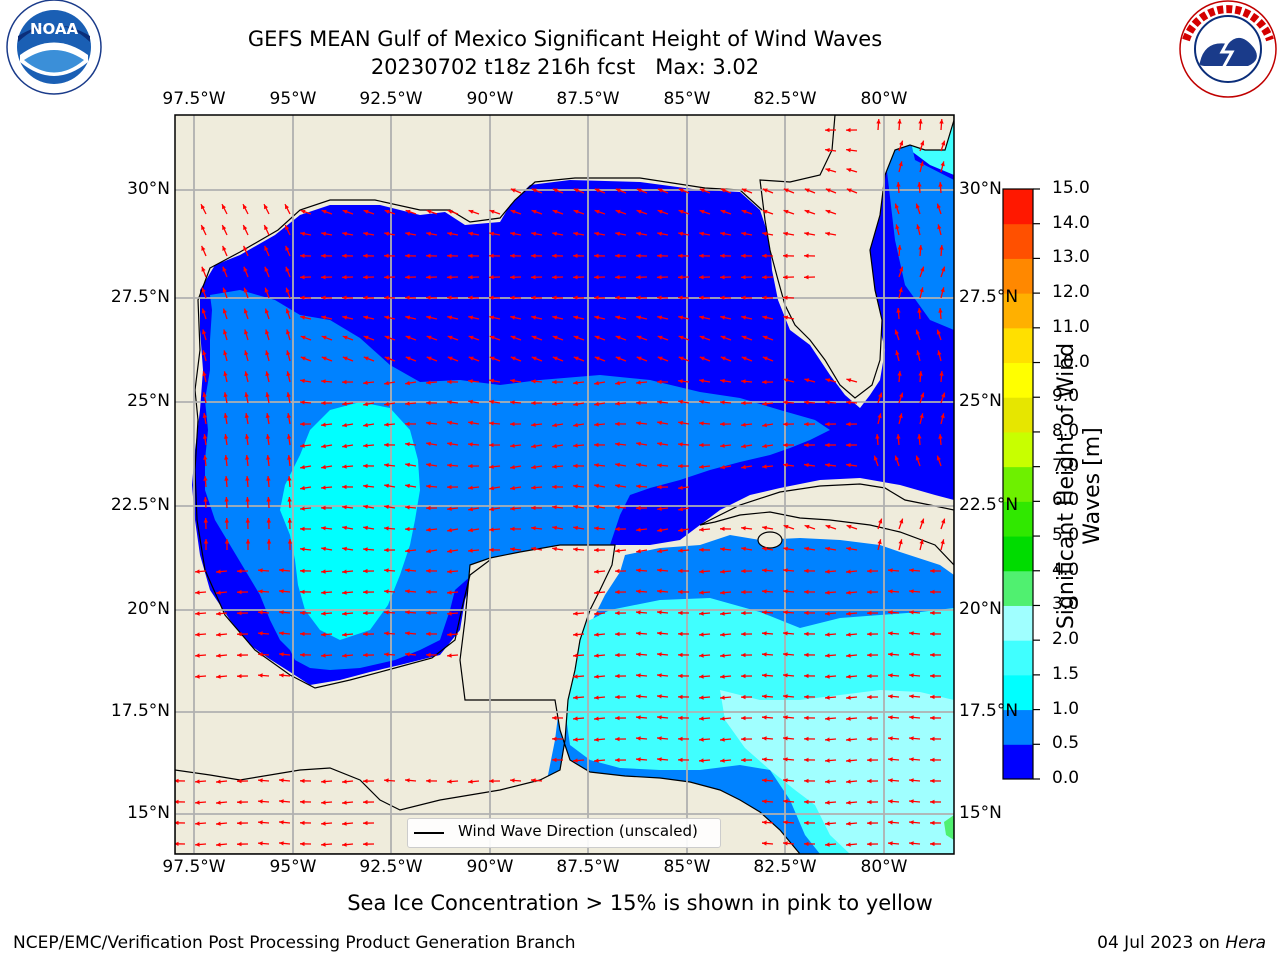 The height and width of the screenshot is (960, 1280). Describe the element at coordinates (293, 99) in the screenshot. I see `lon-tick-label-top: 95°W` at that location.